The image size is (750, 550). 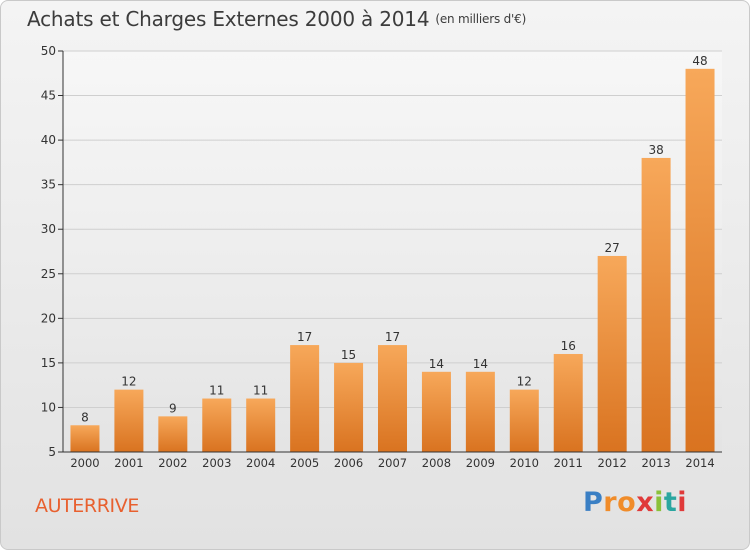 I want to click on chart-unit: (en milliers d'€), so click(x=481, y=19).